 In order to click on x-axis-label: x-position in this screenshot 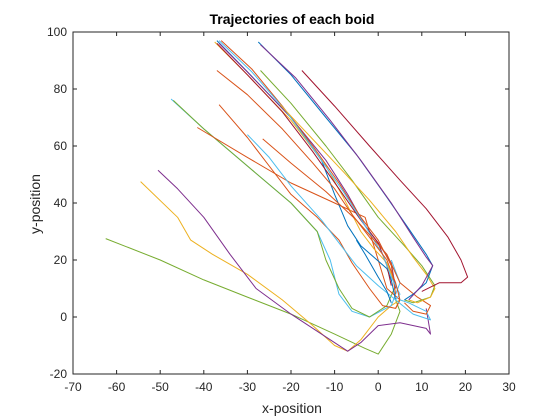, I will do `click(292, 408)`.